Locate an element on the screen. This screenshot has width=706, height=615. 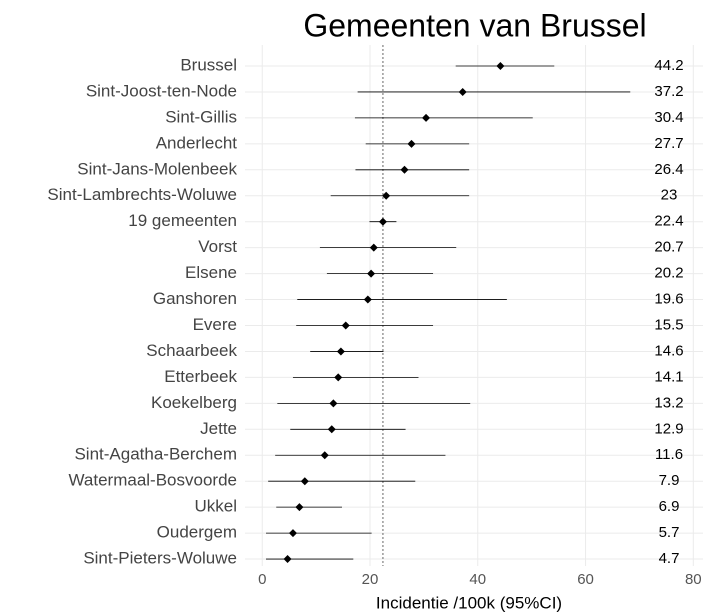
y-tick-label: Sint-Agatha-Berchem is located at coordinates (155, 454).